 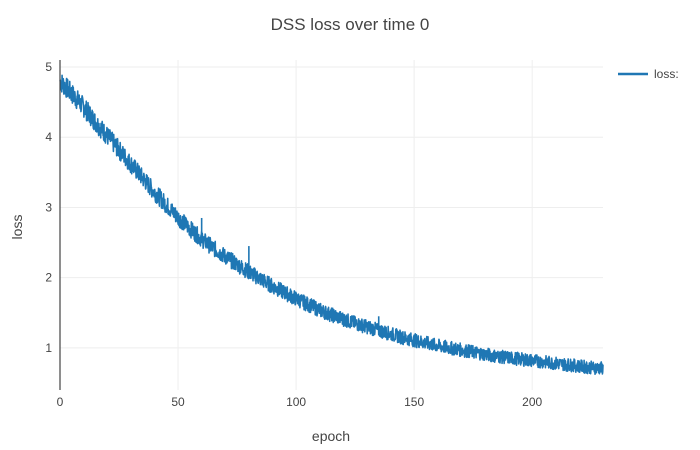 What do you see at coordinates (48, 67) in the screenshot?
I see `y-tick-label: 5` at bounding box center [48, 67].